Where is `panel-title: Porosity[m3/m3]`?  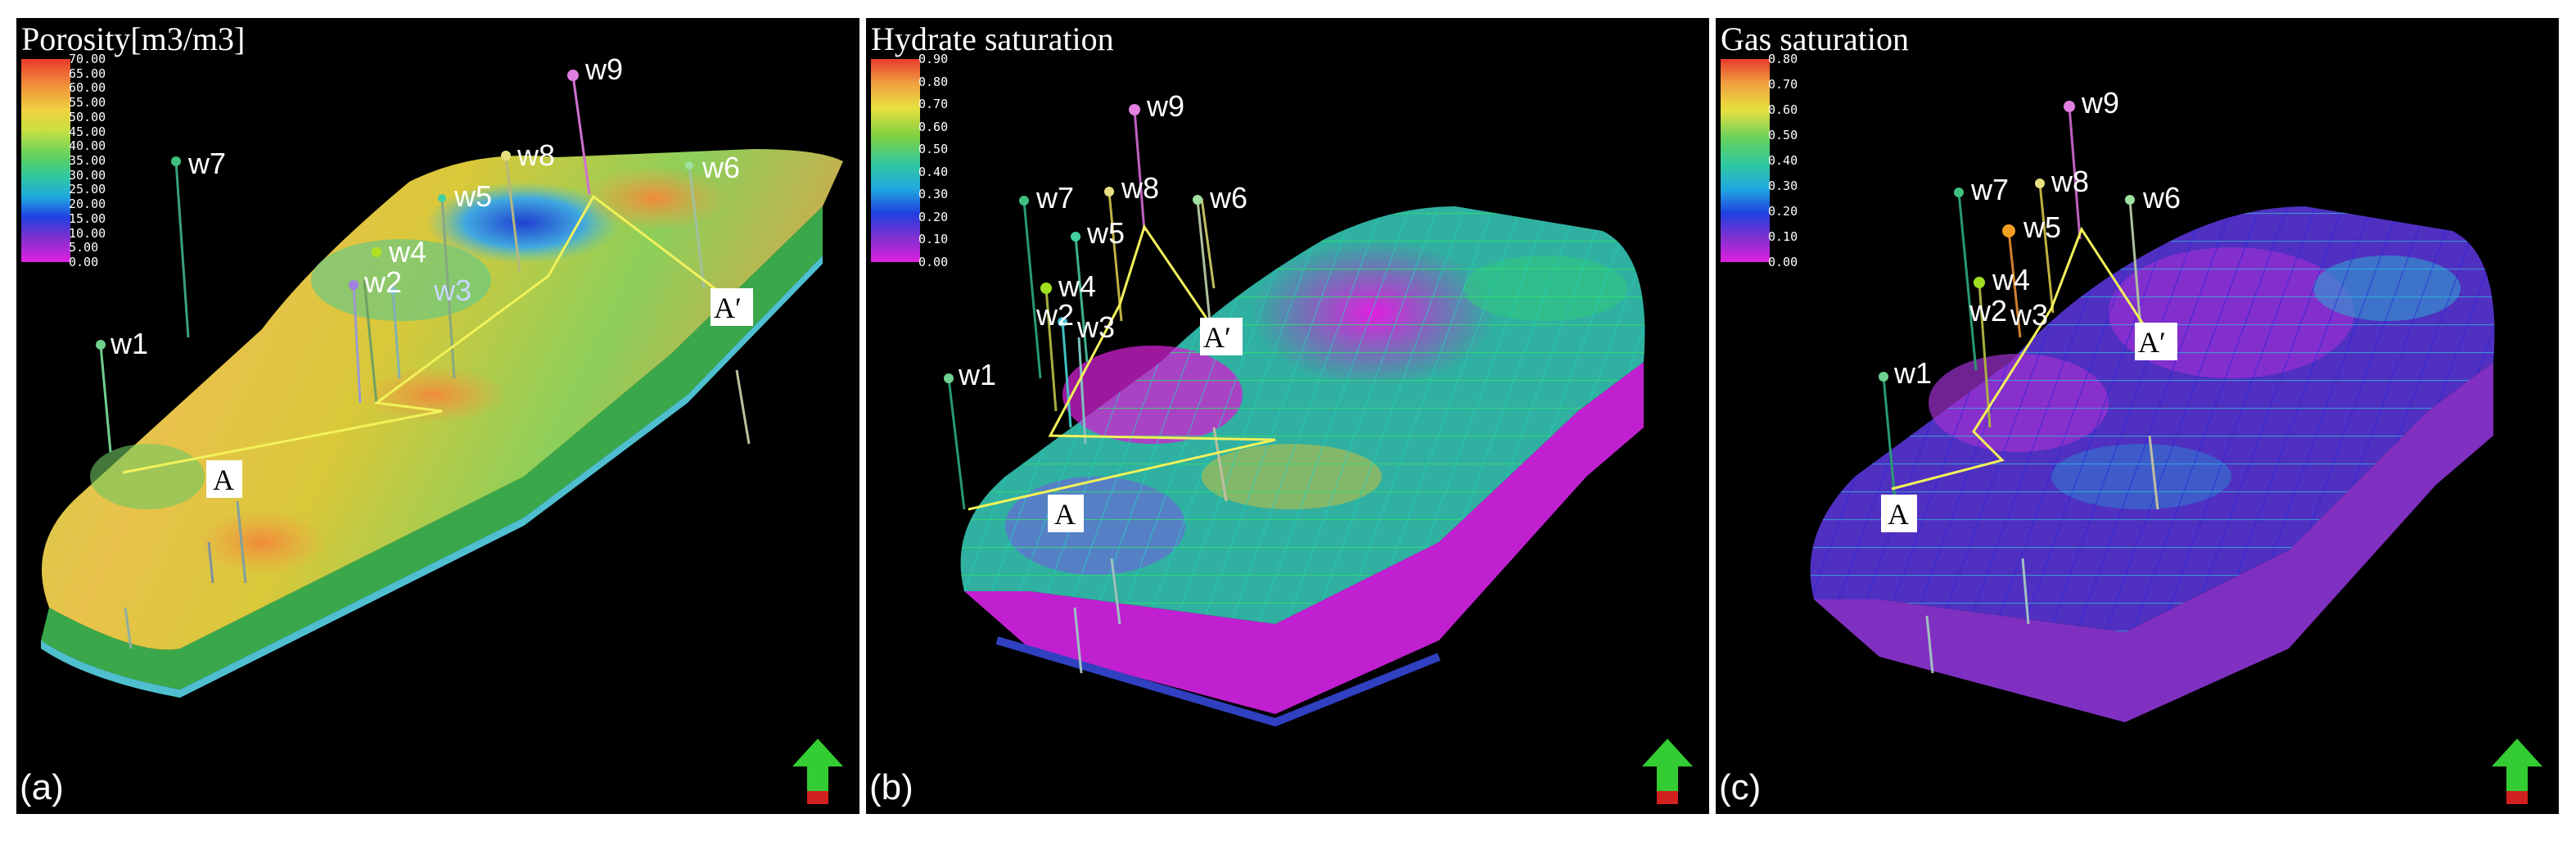 panel-title: Porosity[m3/m3] is located at coordinates (133, 38).